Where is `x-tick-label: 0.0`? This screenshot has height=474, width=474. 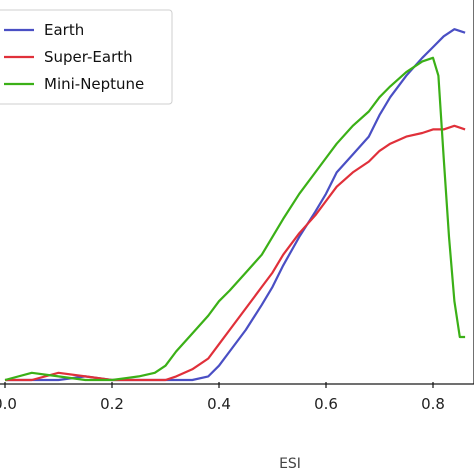
x-tick-label: 0.0 is located at coordinates (8, 404).